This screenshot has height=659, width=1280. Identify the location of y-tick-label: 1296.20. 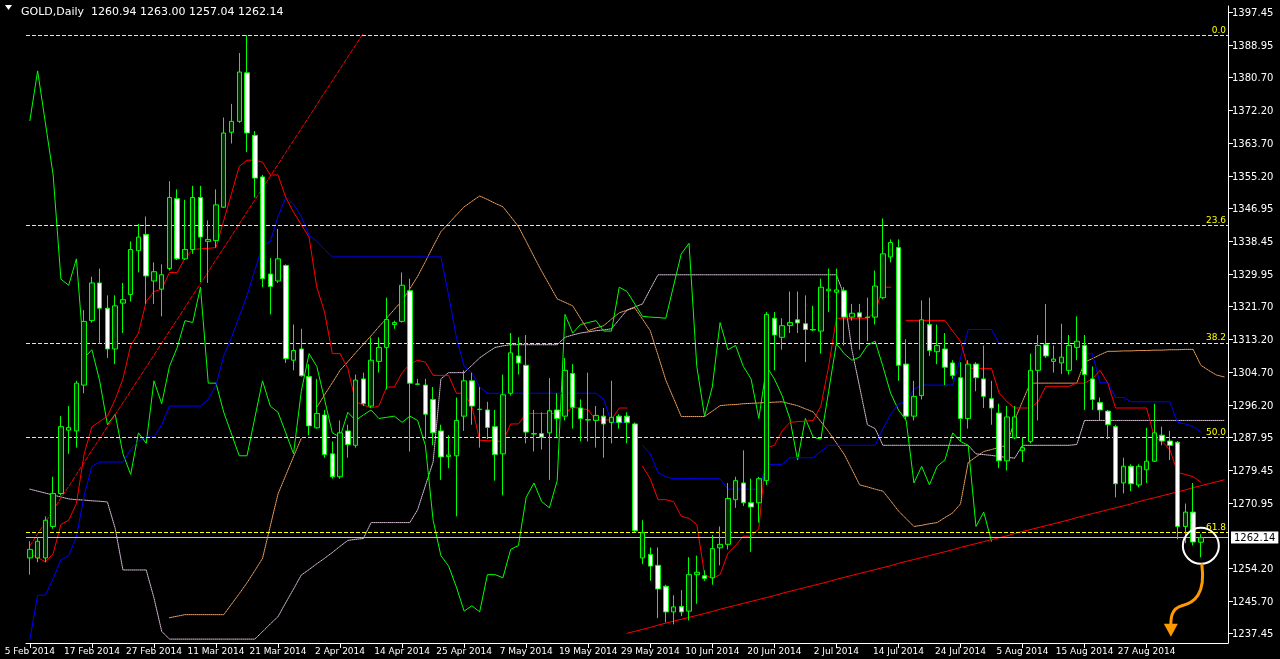
(1253, 405).